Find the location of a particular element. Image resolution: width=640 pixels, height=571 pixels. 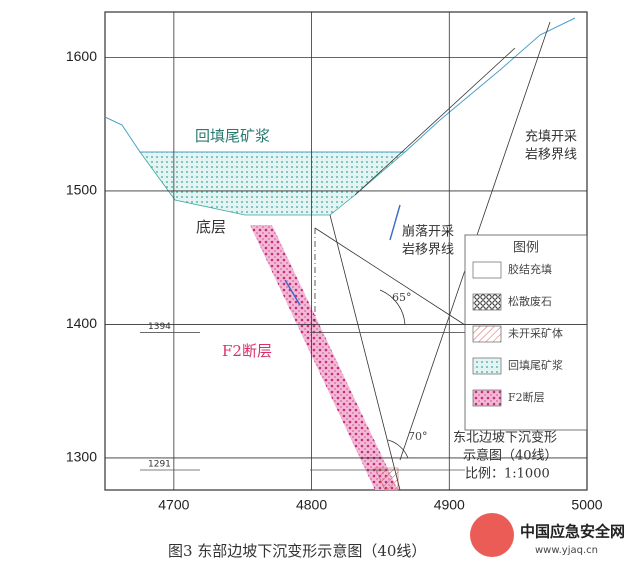

fill-label: 岩移界线 is located at coordinates (551, 155).